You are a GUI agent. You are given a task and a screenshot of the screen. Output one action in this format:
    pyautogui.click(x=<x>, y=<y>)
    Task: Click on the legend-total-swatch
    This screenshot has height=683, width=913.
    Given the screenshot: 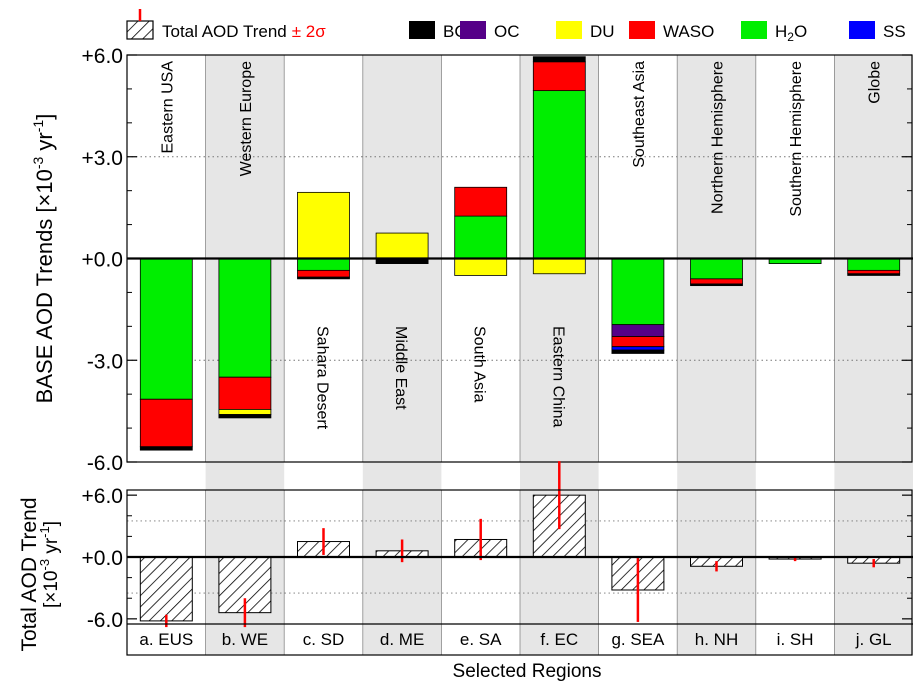 What is the action you would take?
    pyautogui.click(x=140, y=30)
    